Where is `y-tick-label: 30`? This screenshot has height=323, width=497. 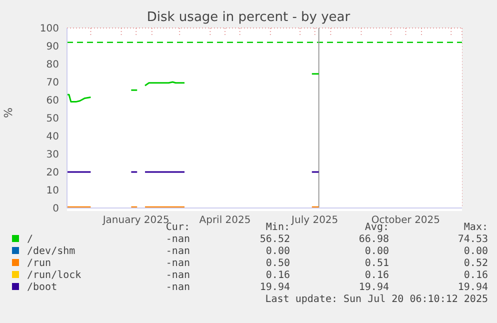
y-tick-label: 30 is located at coordinates (52, 155).